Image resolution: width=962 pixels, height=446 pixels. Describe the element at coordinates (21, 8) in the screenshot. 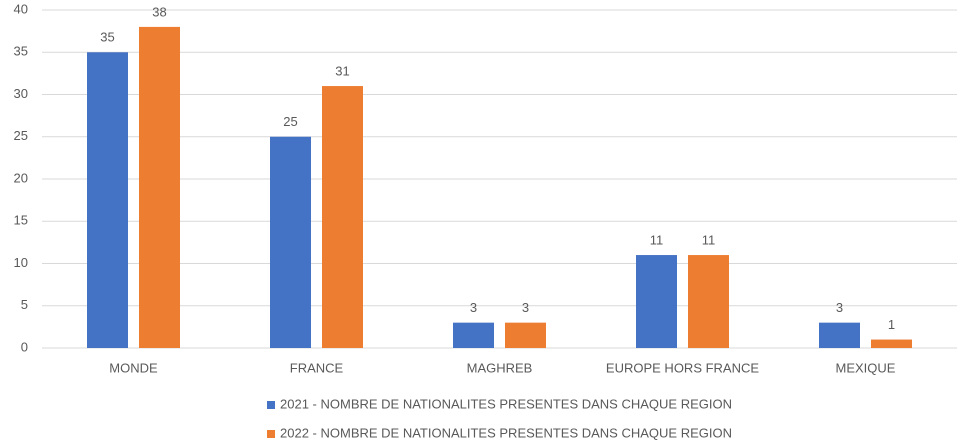

I see `y-tick-label: 40` at that location.